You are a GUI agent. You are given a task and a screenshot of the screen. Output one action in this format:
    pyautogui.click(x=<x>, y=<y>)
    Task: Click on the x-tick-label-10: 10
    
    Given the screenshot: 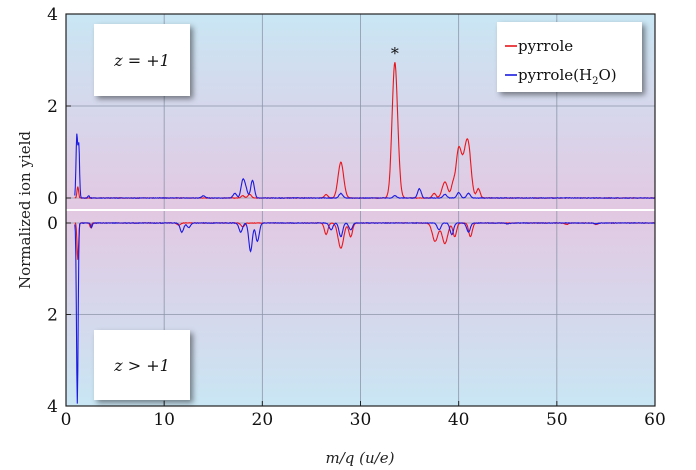 What is the action you would take?
    pyautogui.click(x=164, y=420)
    